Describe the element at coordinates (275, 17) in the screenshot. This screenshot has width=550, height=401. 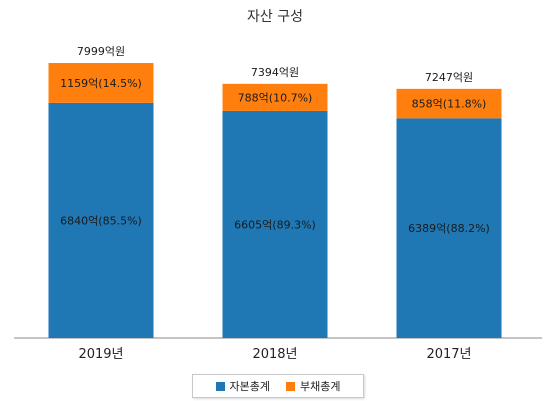
I see `chart-title: 자산 구성` at that location.